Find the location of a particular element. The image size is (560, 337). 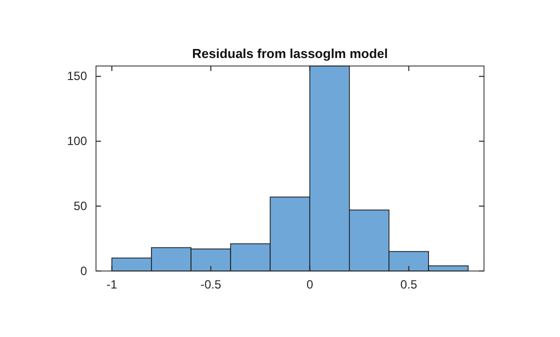

x-tick-label: 0 is located at coordinates (310, 285).